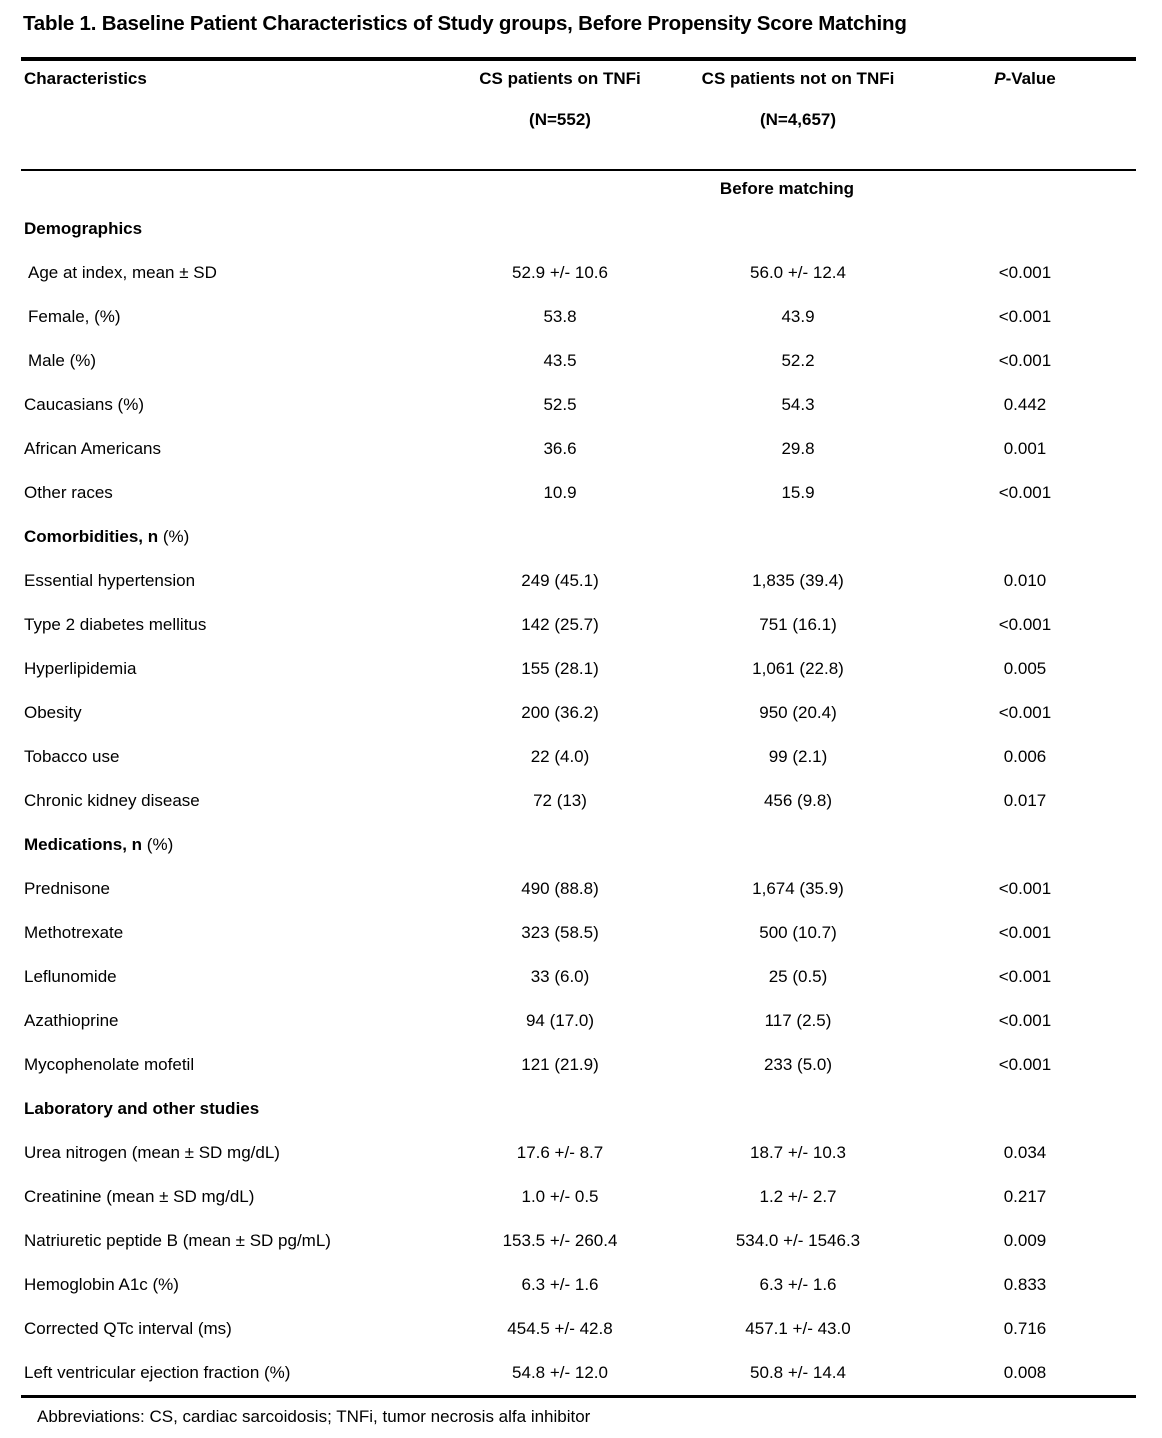 Image resolution: width=1162 pixels, height=1438 pixels. What do you see at coordinates (560, 1196) in the screenshot?
I see `tnfi-value: 1.0 +/- 0.5` at bounding box center [560, 1196].